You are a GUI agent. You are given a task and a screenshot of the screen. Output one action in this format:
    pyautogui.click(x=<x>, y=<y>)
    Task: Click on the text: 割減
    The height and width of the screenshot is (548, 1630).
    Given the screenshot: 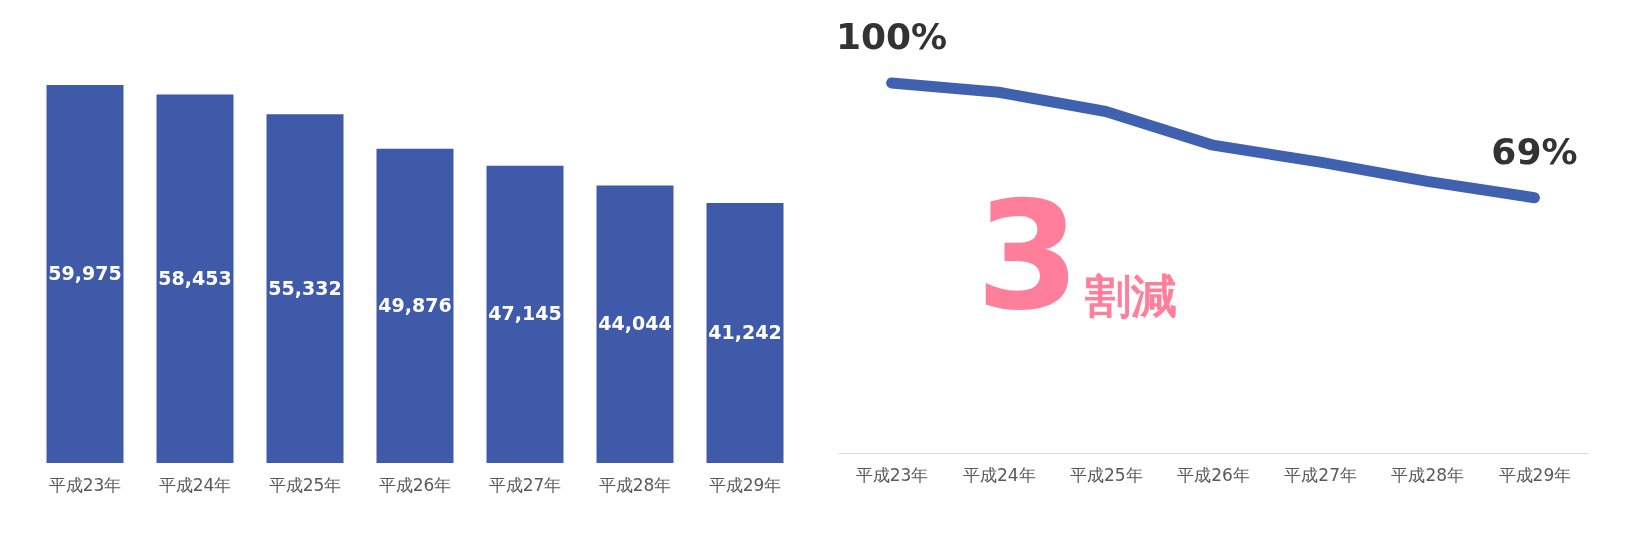 What is the action you would take?
    pyautogui.click(x=1131, y=296)
    